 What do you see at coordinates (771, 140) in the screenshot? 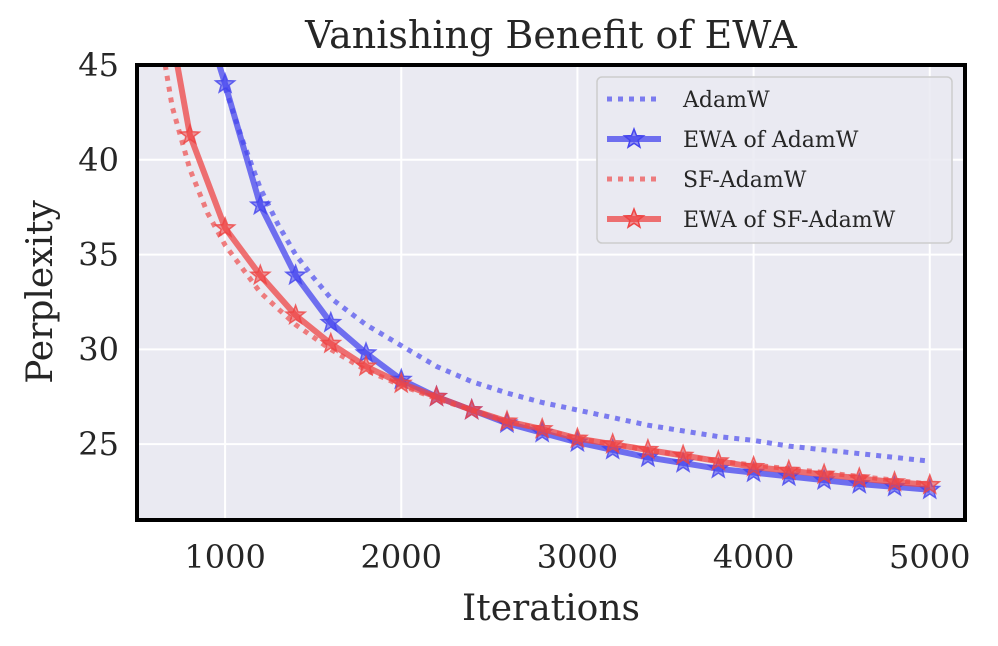
I see `legend-label-ewa-of-adamw: EWA of AdamW` at bounding box center [771, 140].